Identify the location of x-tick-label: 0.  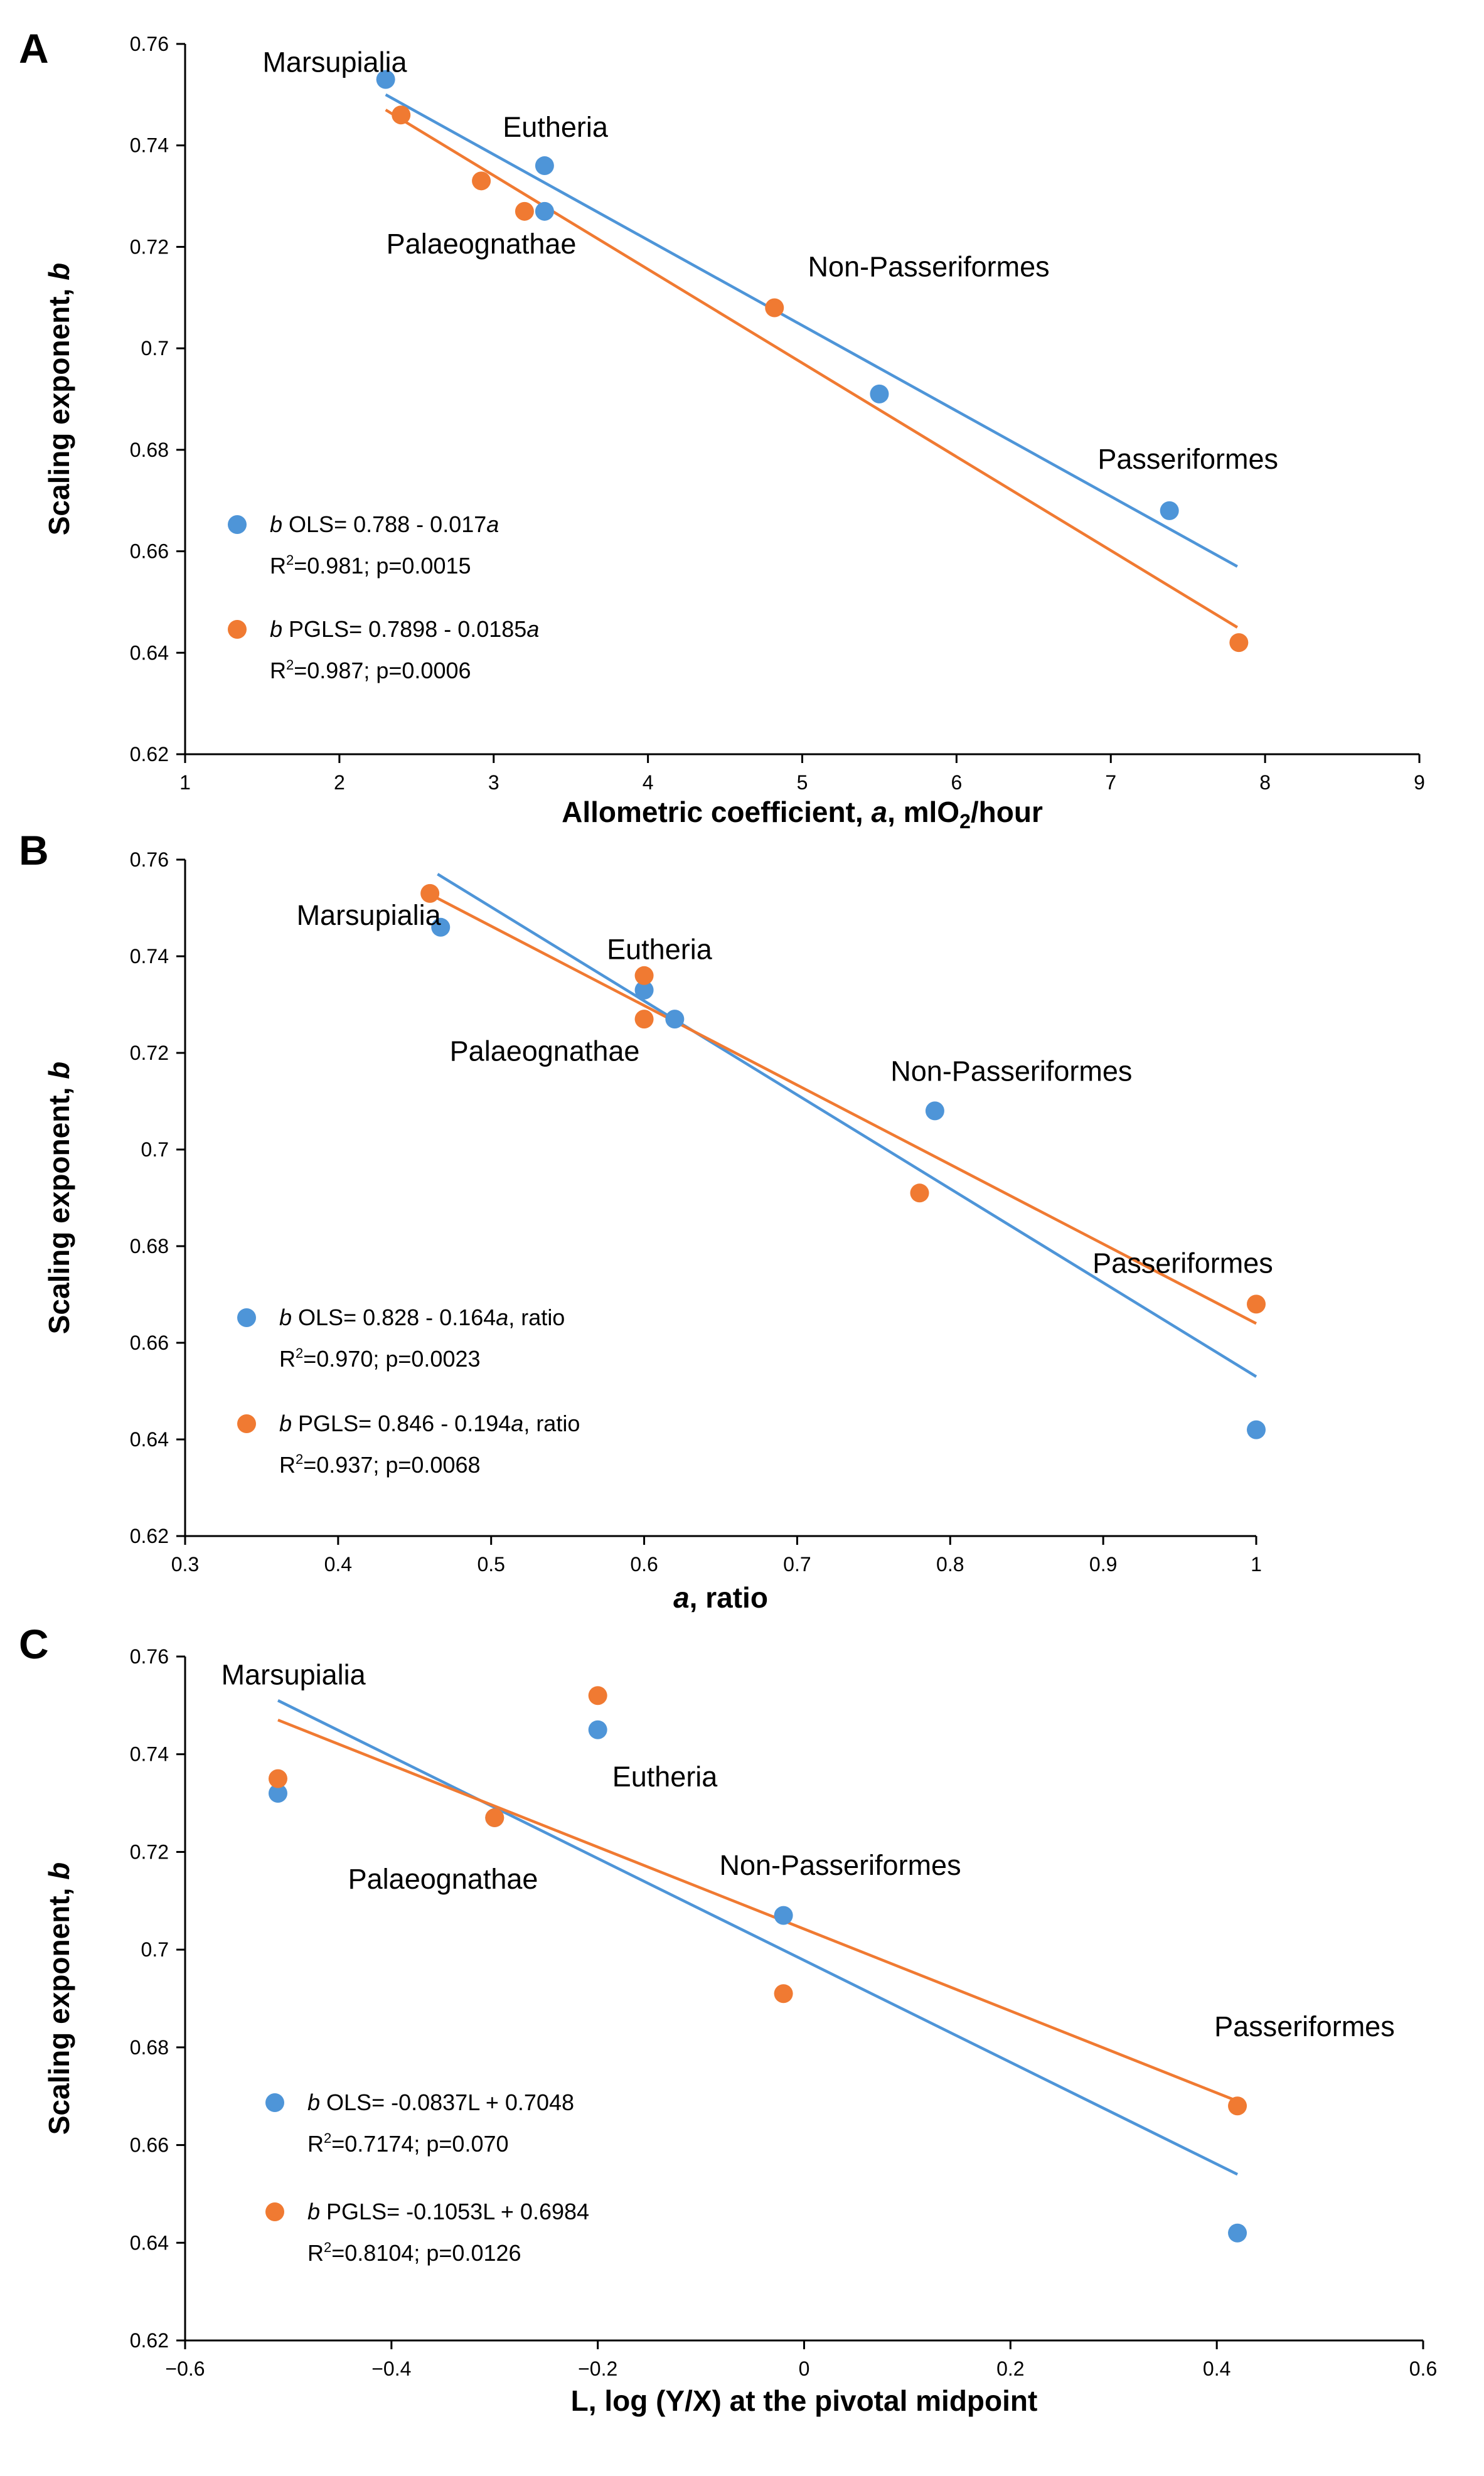
(804, 2368).